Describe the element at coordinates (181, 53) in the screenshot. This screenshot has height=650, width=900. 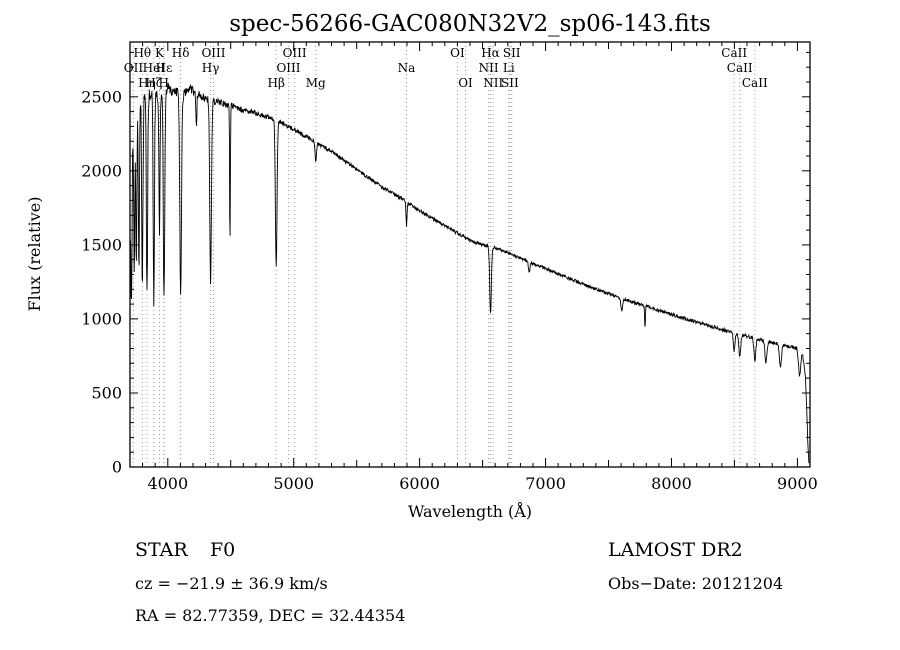
I see `line-marker-label: Hδ` at that location.